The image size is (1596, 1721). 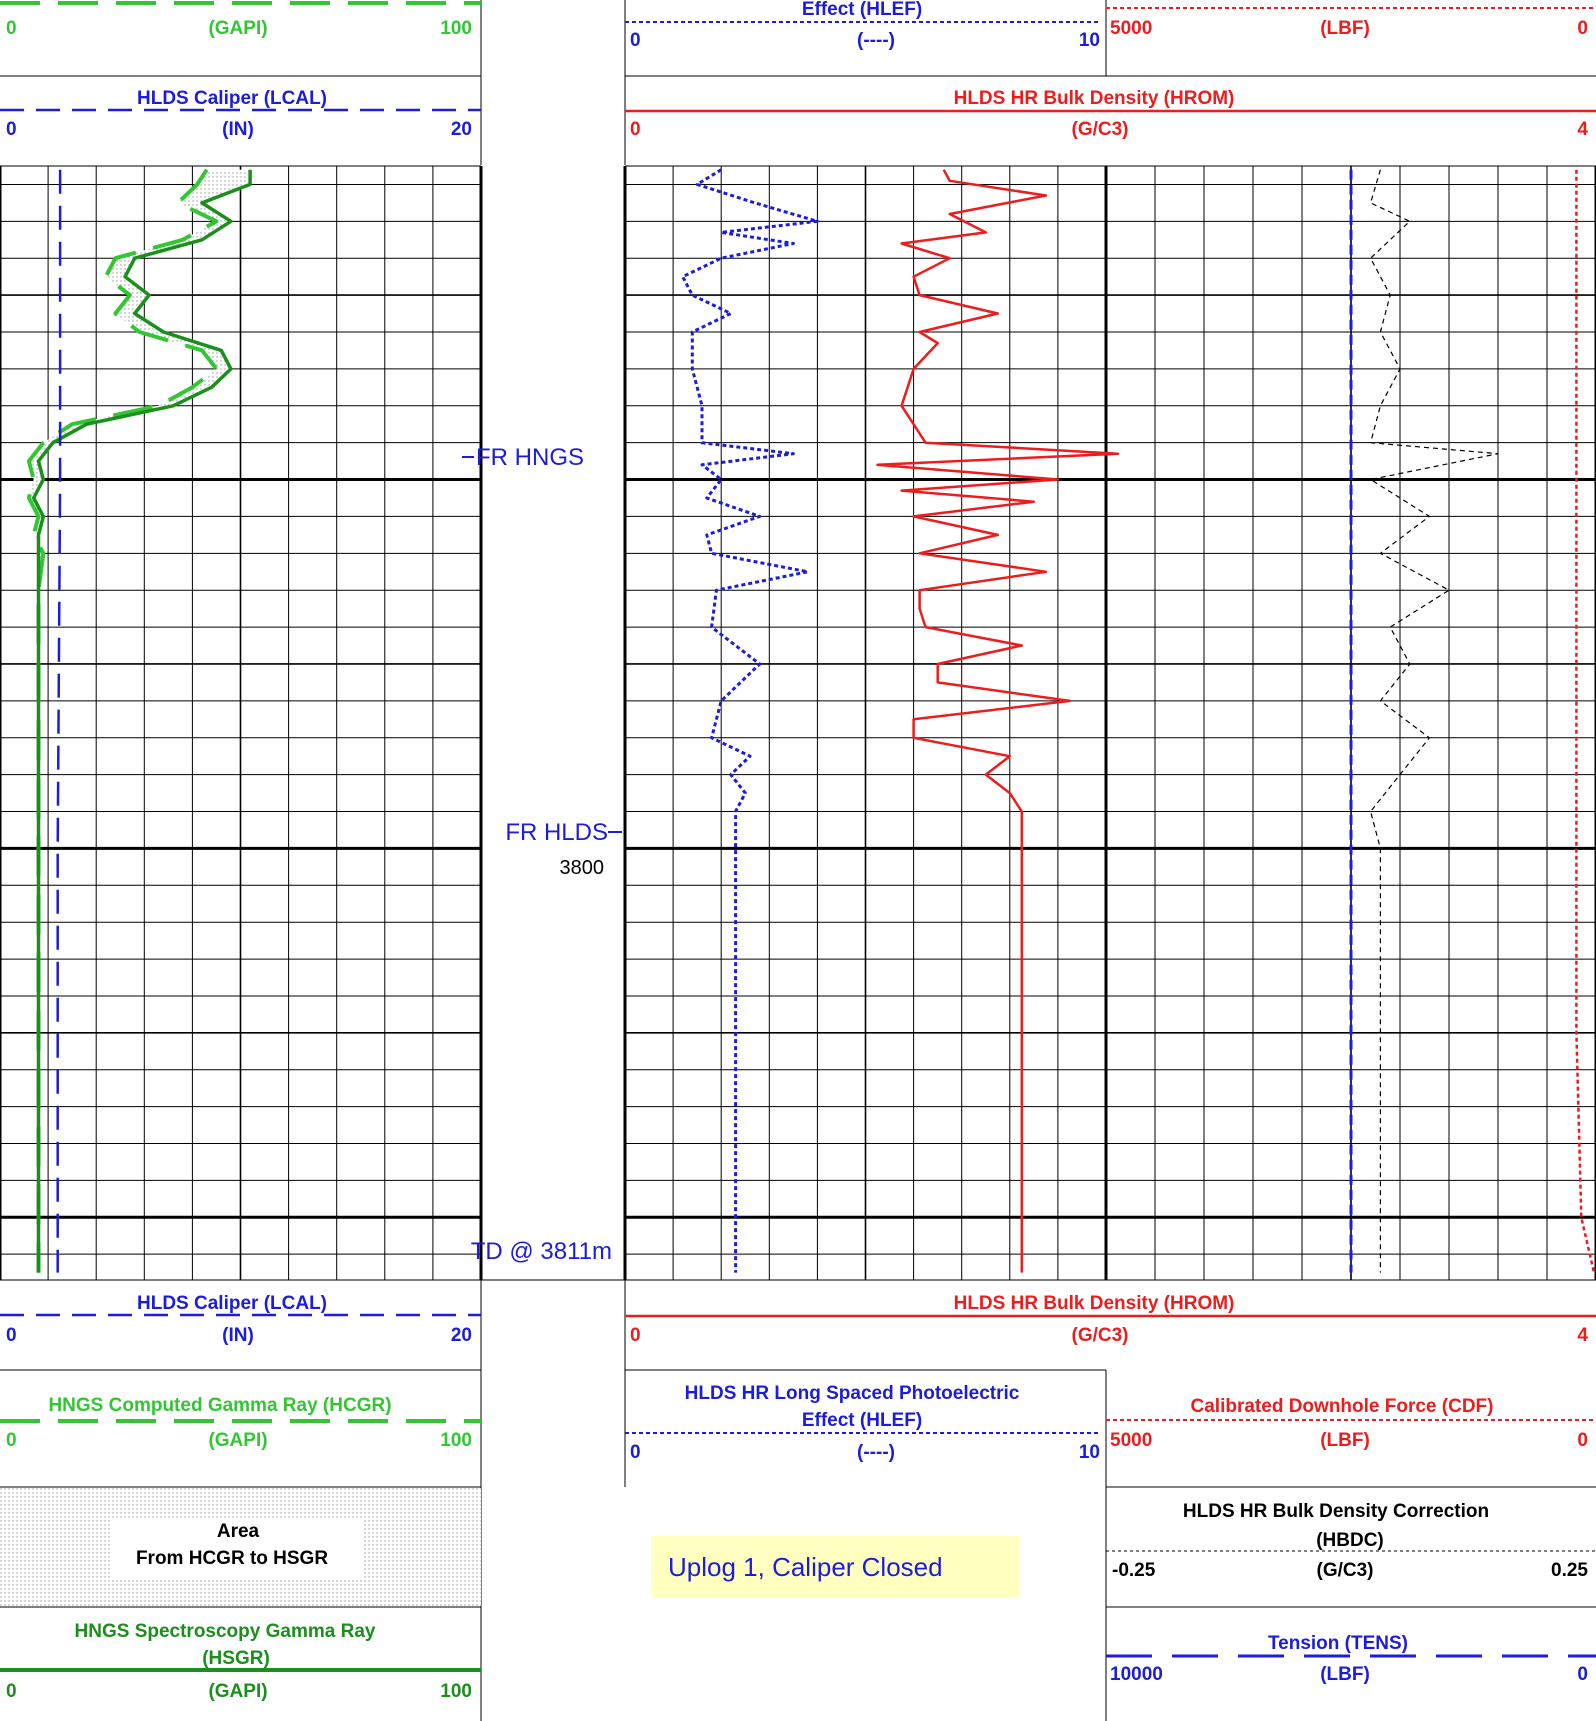 I want to click on header-hrom-bottom: HLDS HR Bulk Density (HROM) 0 (G/C3) 4, so click(x=1110, y=1319).